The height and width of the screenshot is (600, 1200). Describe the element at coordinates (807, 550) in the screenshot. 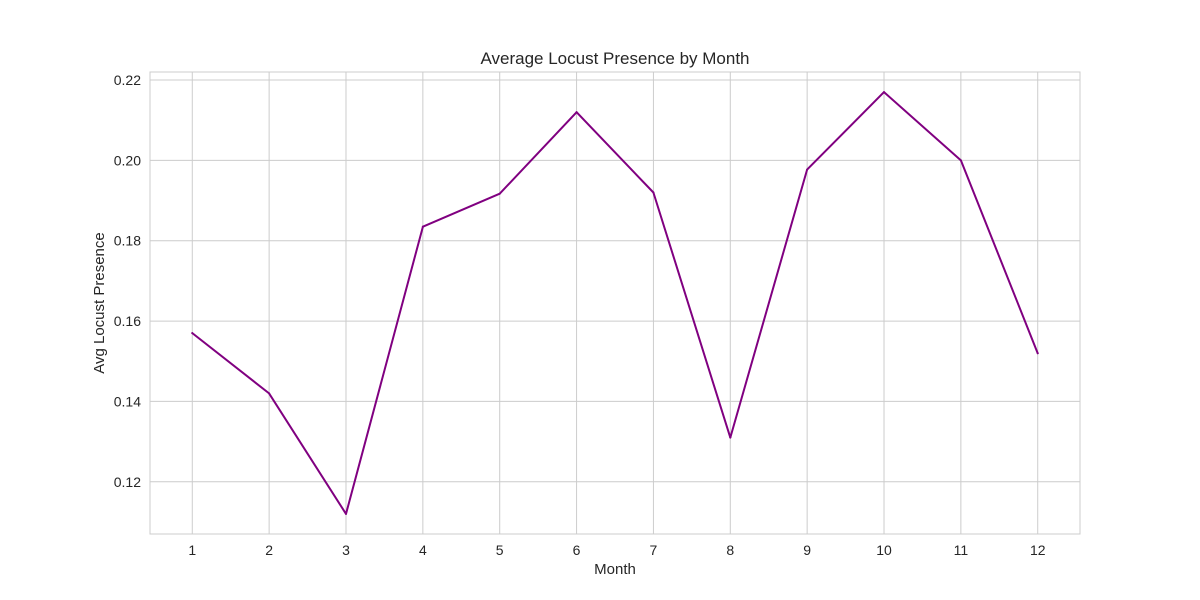

I see `x-tick-label: 9` at that location.